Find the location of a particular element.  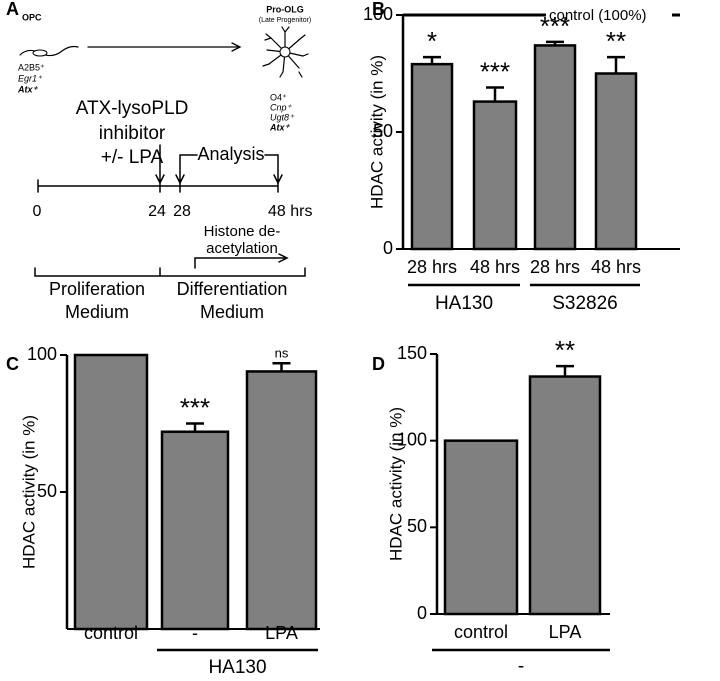

time-label: 24 is located at coordinates (157, 211).